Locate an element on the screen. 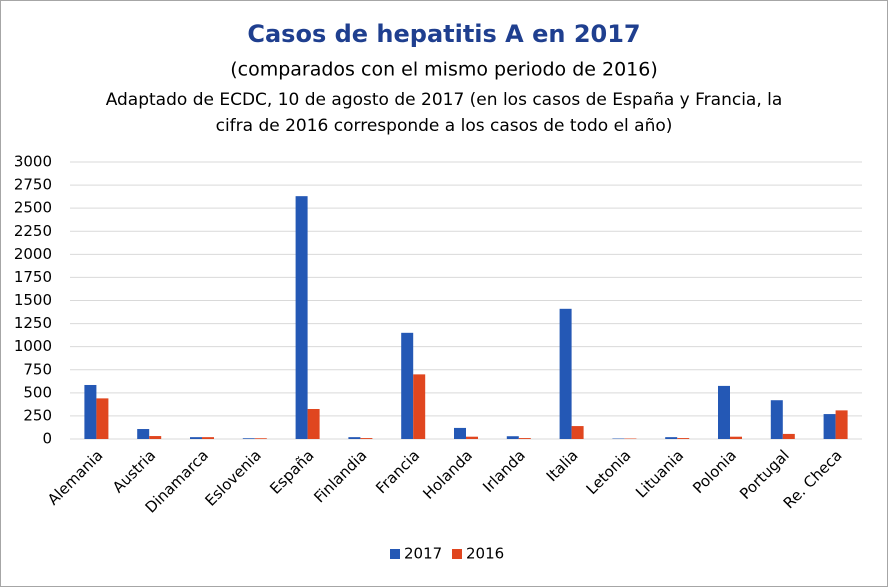  y-tick-label: 750 is located at coordinates (37, 369).